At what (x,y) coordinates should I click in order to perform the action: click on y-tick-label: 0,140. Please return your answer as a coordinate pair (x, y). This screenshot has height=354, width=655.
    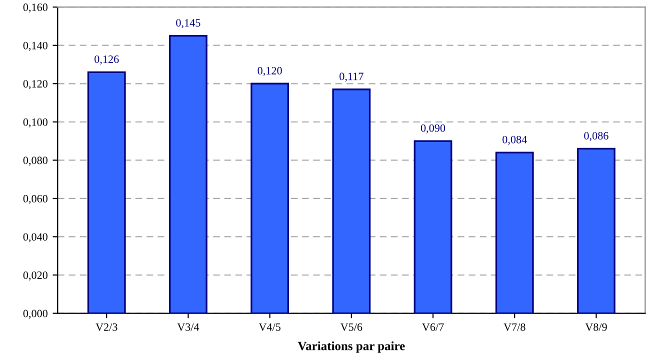
    Looking at the image, I should click on (35, 46).